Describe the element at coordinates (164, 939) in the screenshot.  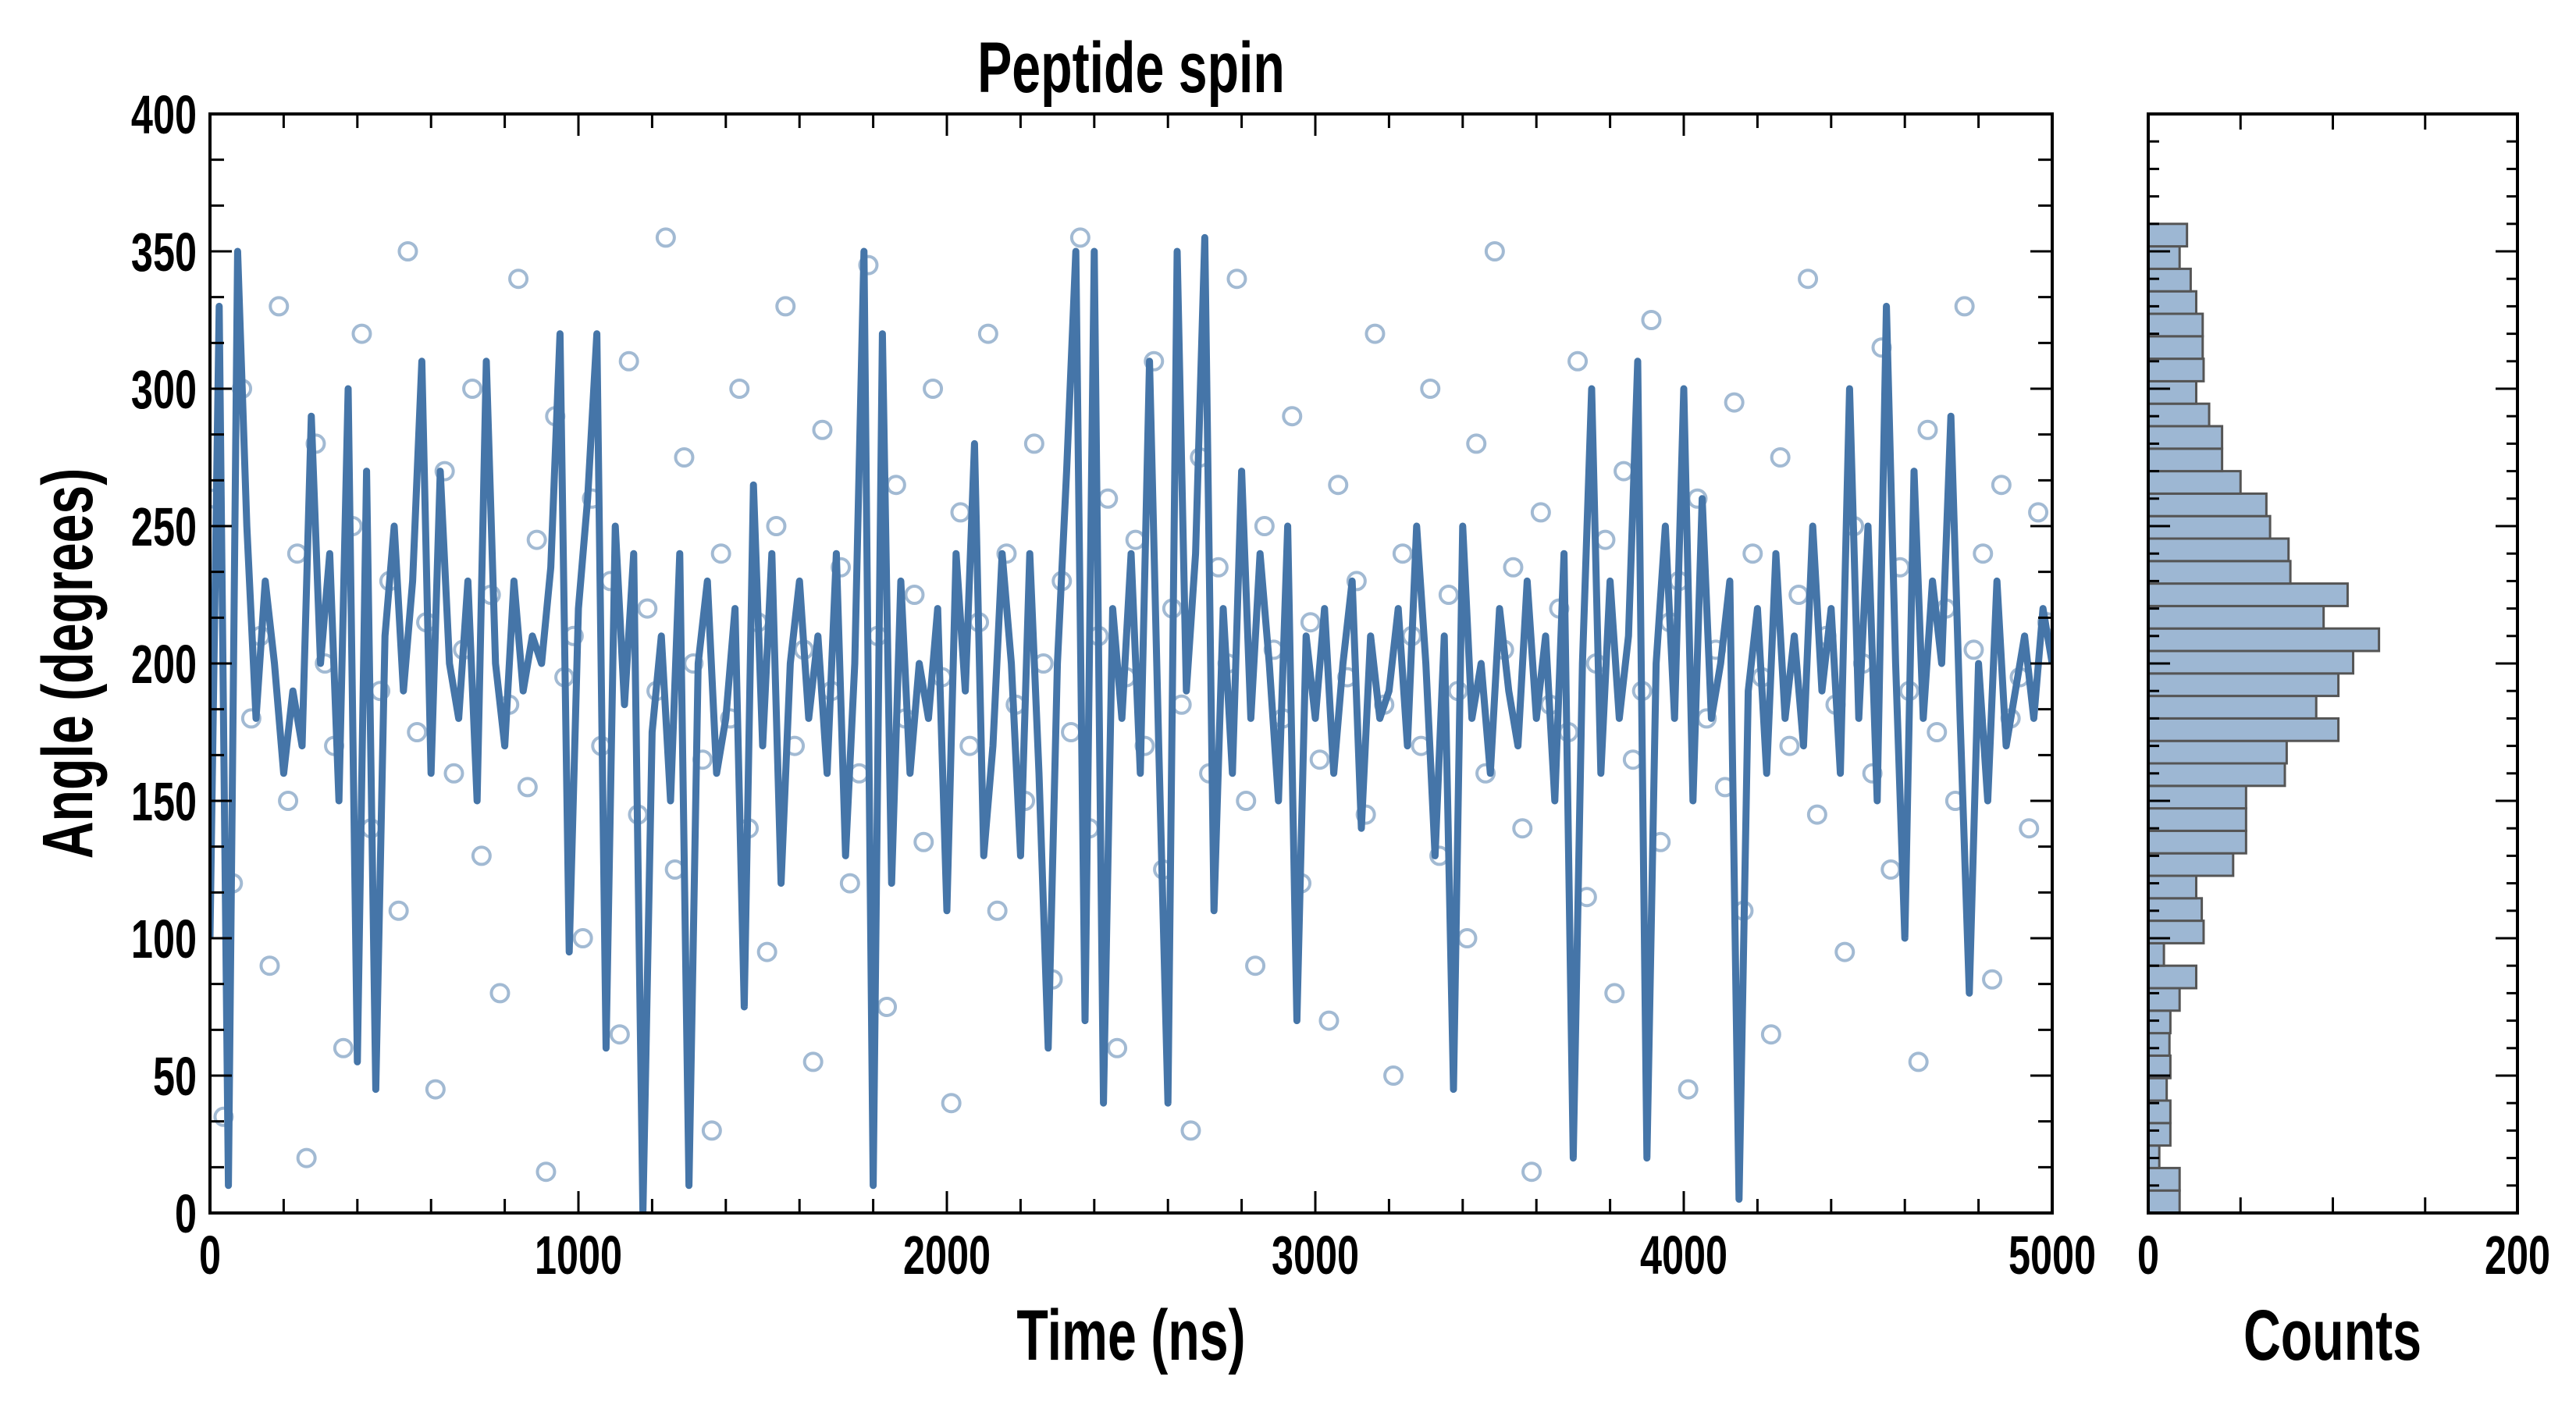
I see `y-tick-label: 100` at that location.